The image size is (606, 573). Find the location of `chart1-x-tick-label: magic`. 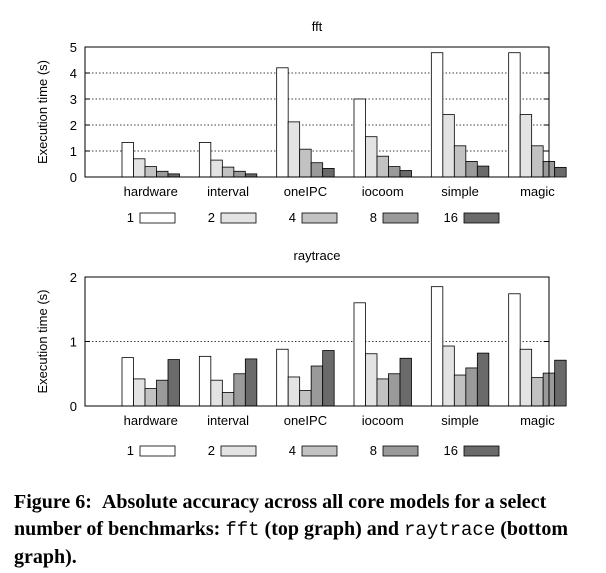

chart1-x-tick-label: magic is located at coordinates (537, 191).